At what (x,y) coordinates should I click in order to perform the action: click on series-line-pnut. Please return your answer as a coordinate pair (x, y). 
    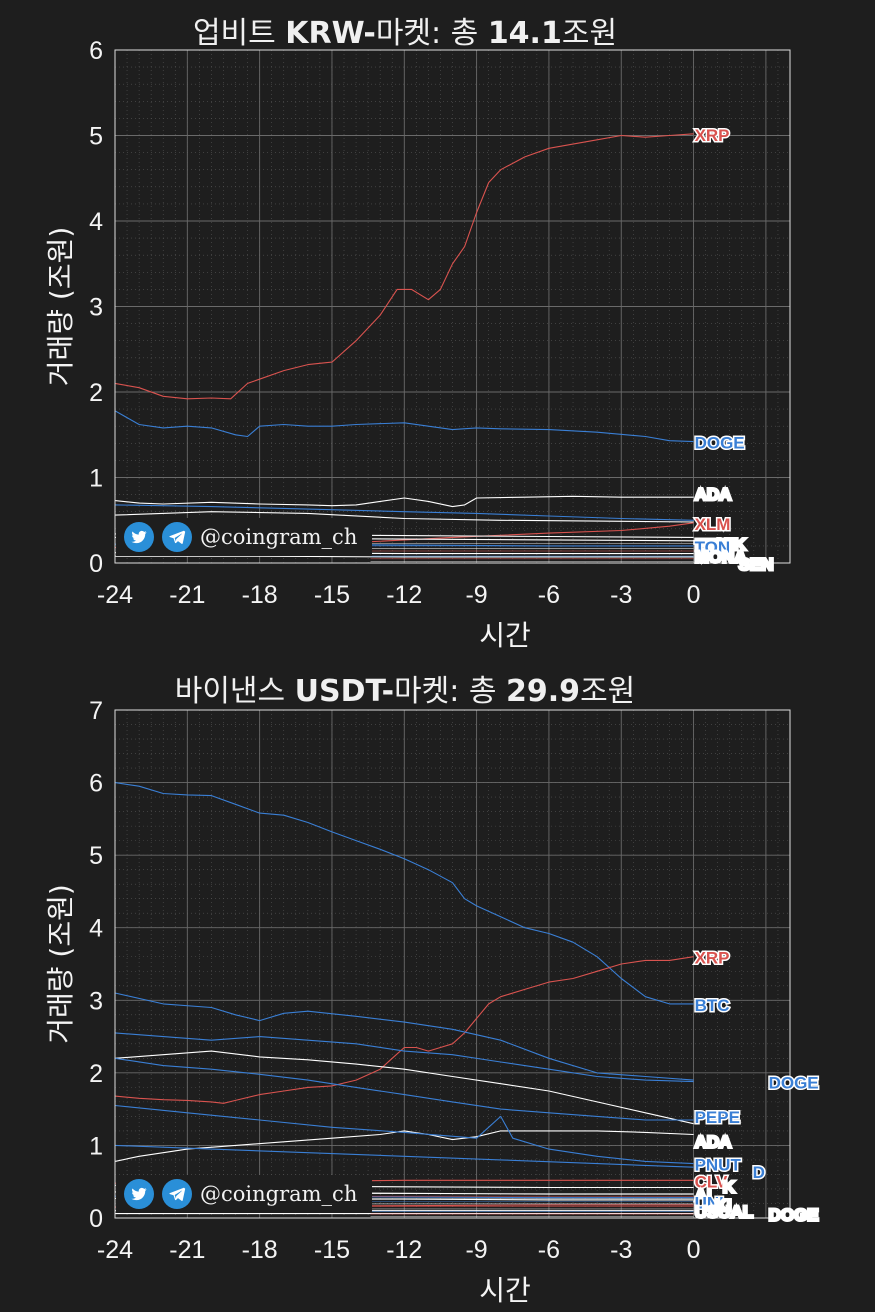
    Looking at the image, I should click on (404, 1134).